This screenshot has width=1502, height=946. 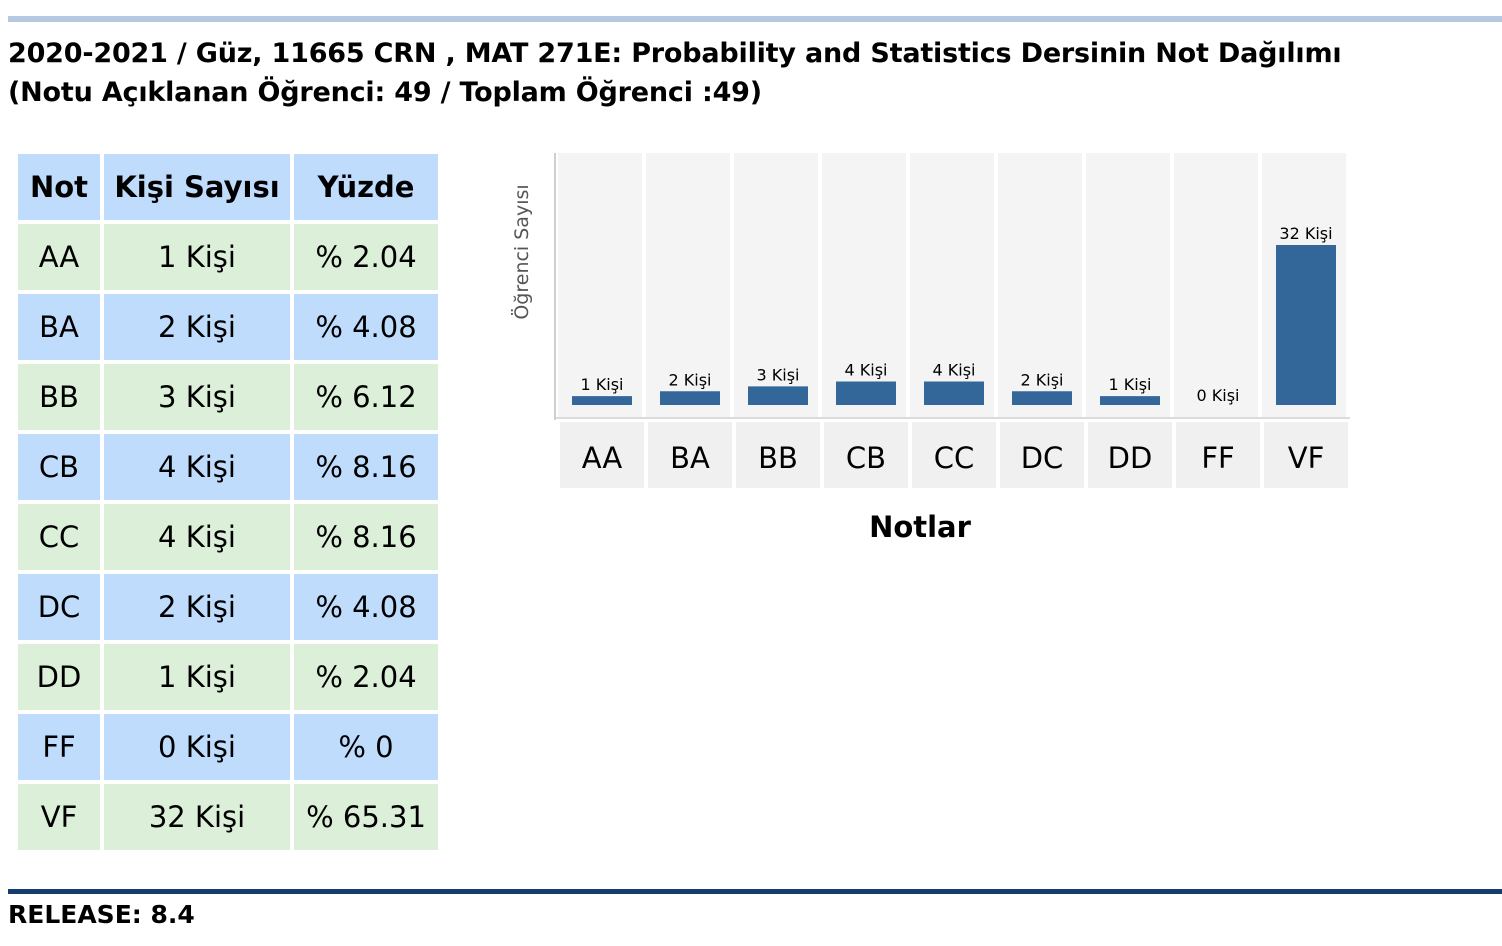 I want to click on table-row: BA 2 Kişi % 4.08, so click(x=228, y=327).